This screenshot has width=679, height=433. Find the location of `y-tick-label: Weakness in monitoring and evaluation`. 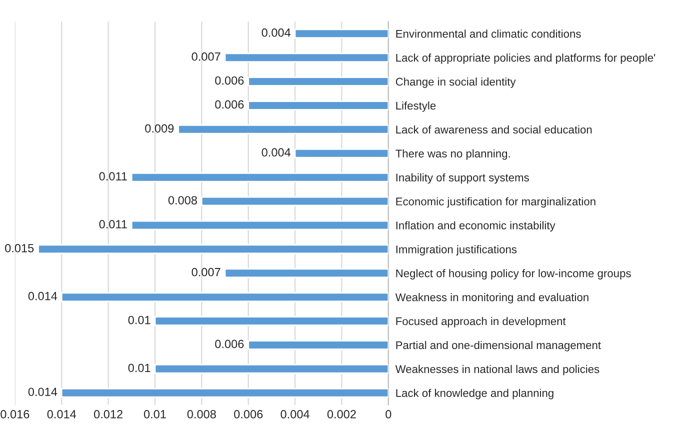

y-tick-label: Weakness in monitoring and evaluation is located at coordinates (491, 298).